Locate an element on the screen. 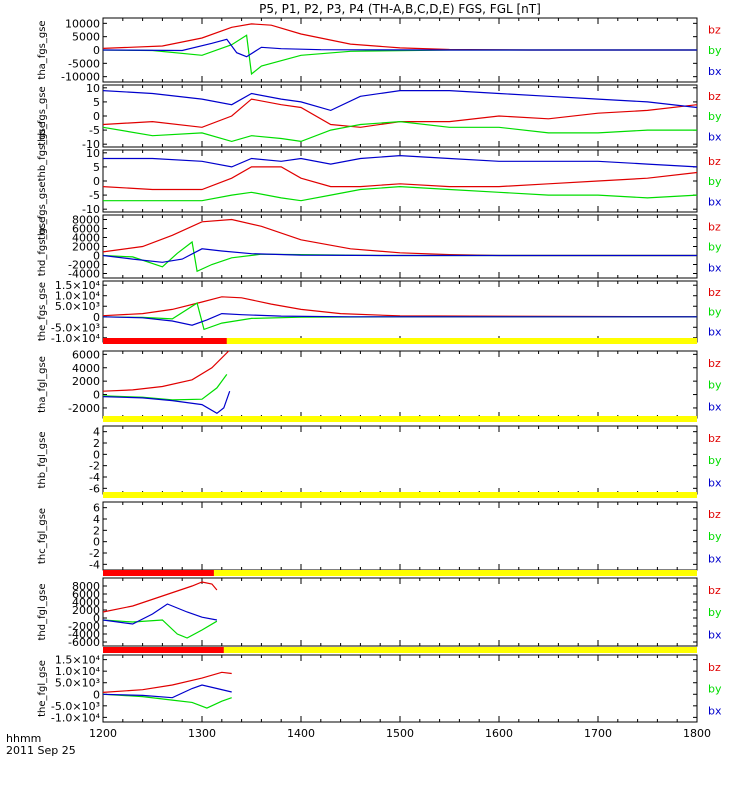  y-tick-label: -2 is located at coordinates (94, 466).